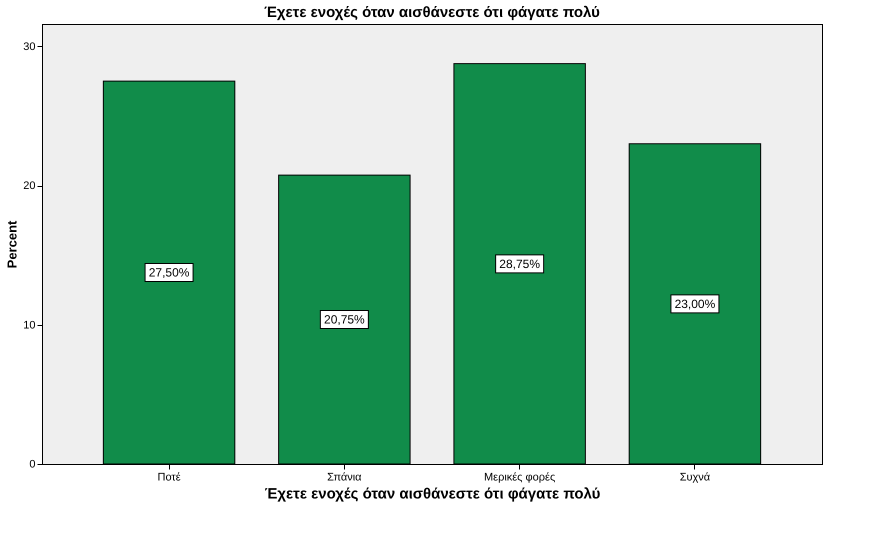 The height and width of the screenshot is (552, 894). Describe the element at coordinates (169, 478) in the screenshot. I see `x-tick-label: Ποτέ` at that location.